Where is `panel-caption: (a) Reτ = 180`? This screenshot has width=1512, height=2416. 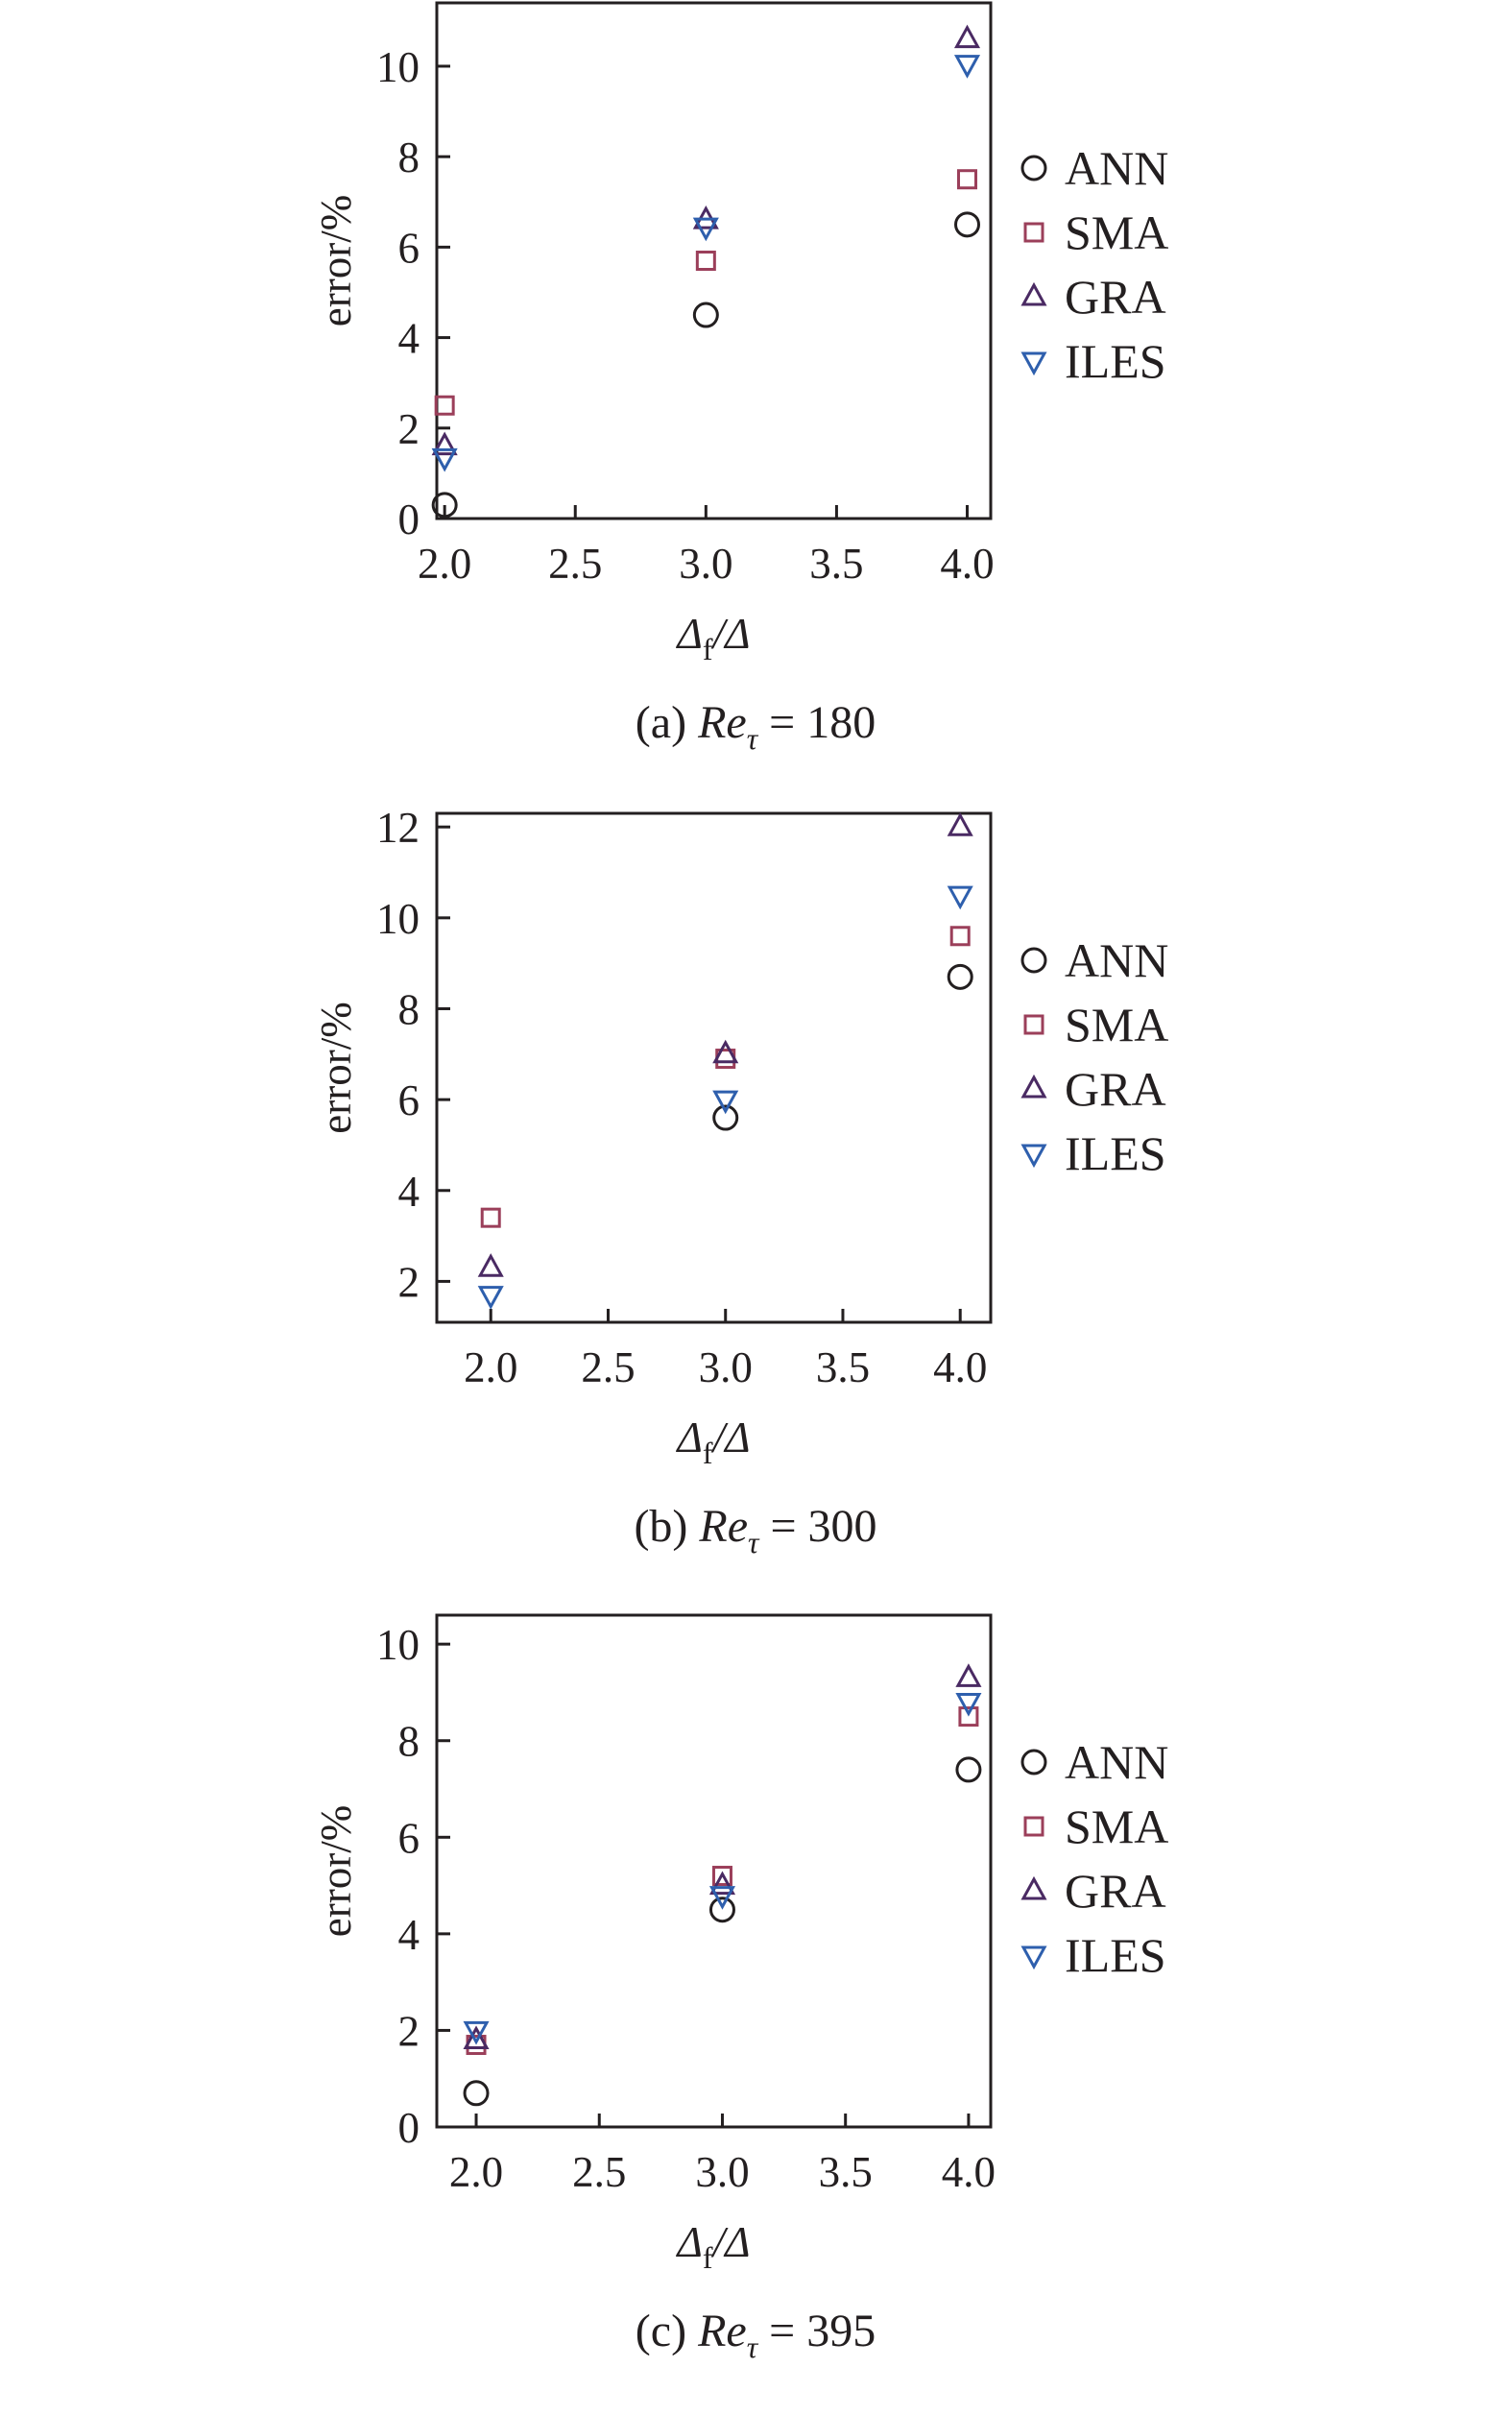
panel-caption: (a) Reτ = 180 is located at coordinates (756, 726).